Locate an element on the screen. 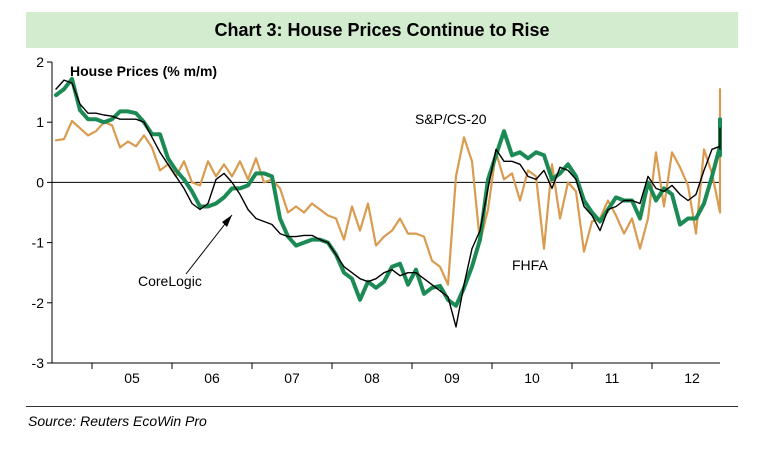  chart-title-bar: Chart 3: House Prices Continue to Rise is located at coordinates (382, 30).